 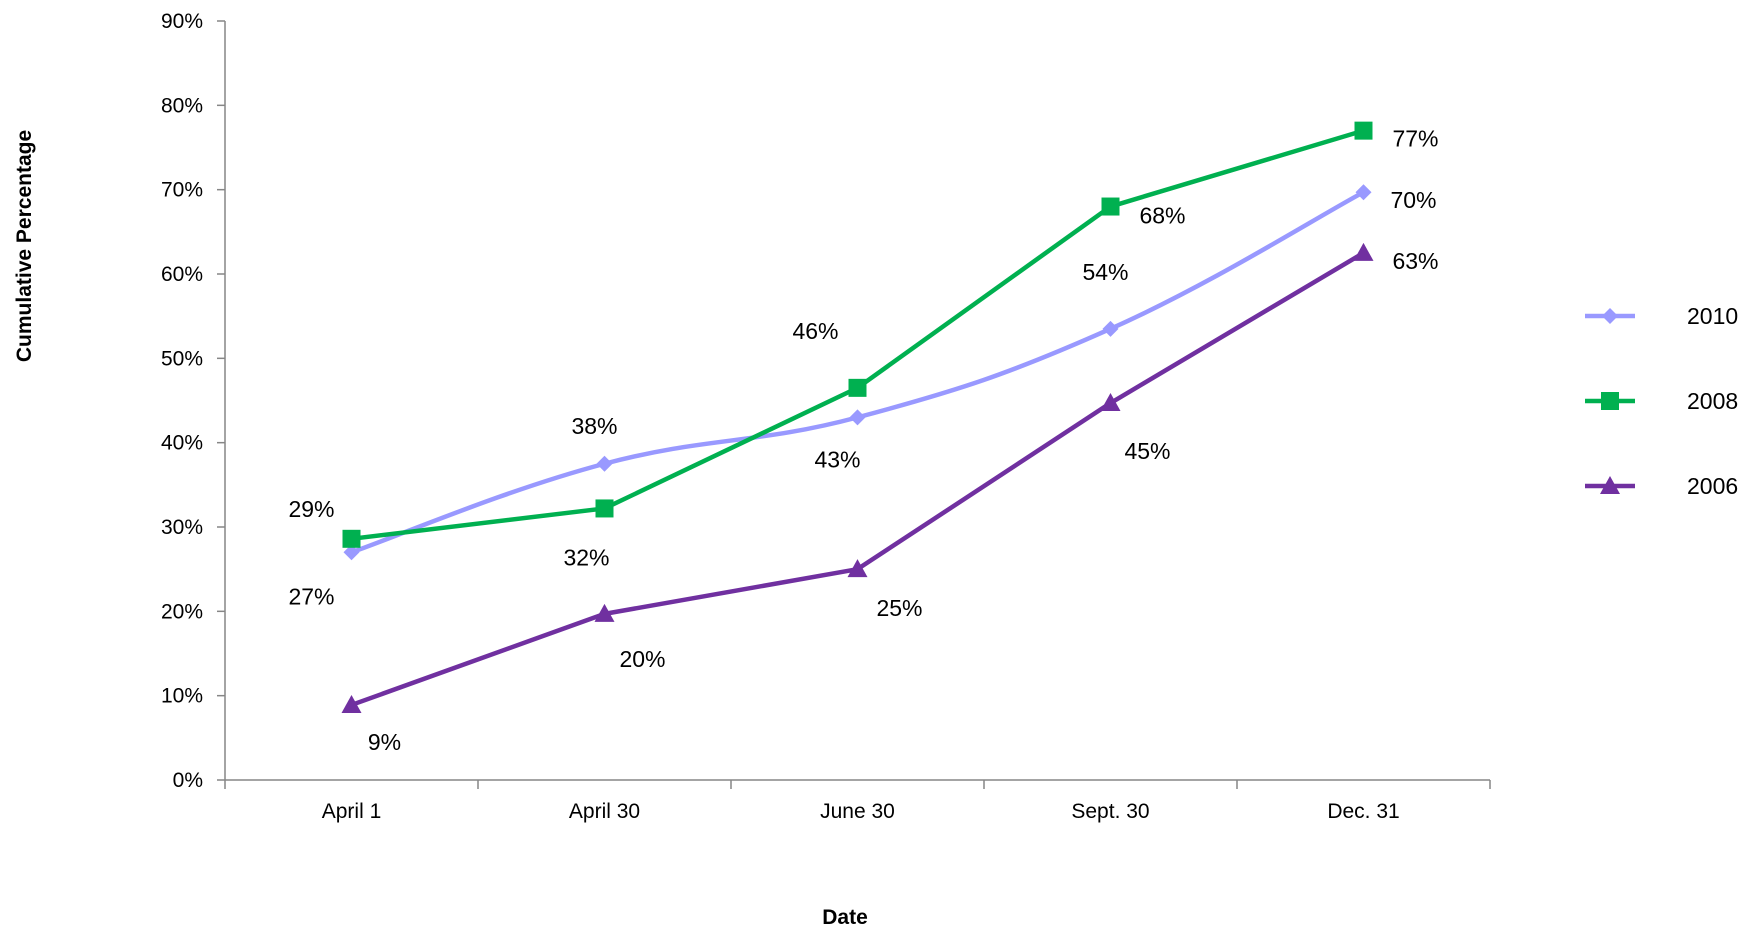 What do you see at coordinates (586, 557) in the screenshot?
I see `data-label: 32%` at bounding box center [586, 557].